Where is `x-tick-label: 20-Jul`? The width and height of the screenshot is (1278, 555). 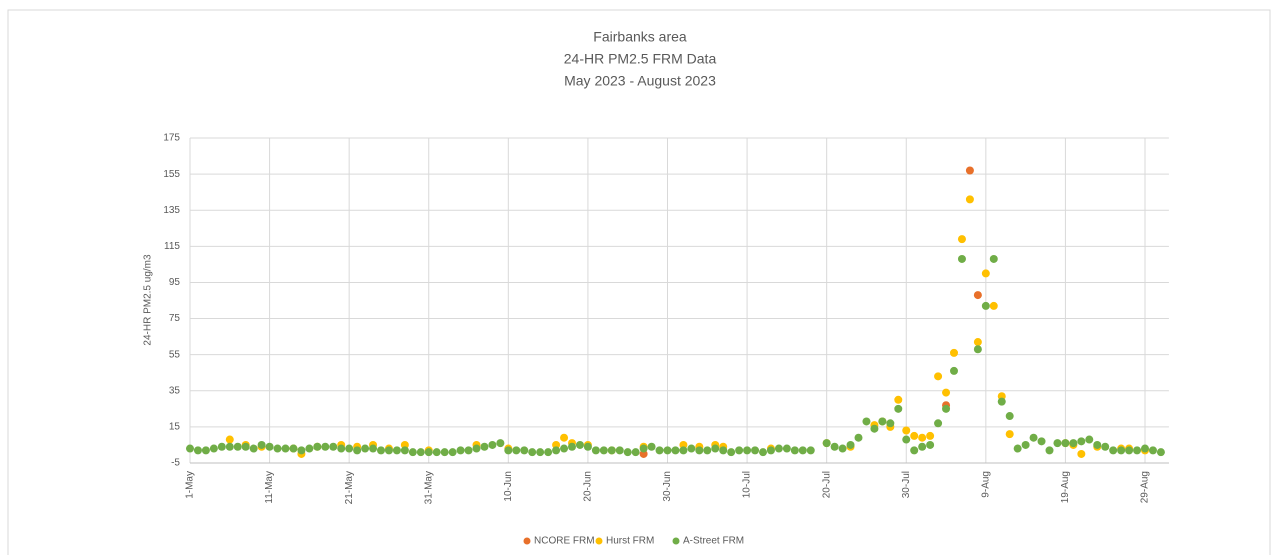
x-tick-label: 20-Jul is located at coordinates (826, 484).